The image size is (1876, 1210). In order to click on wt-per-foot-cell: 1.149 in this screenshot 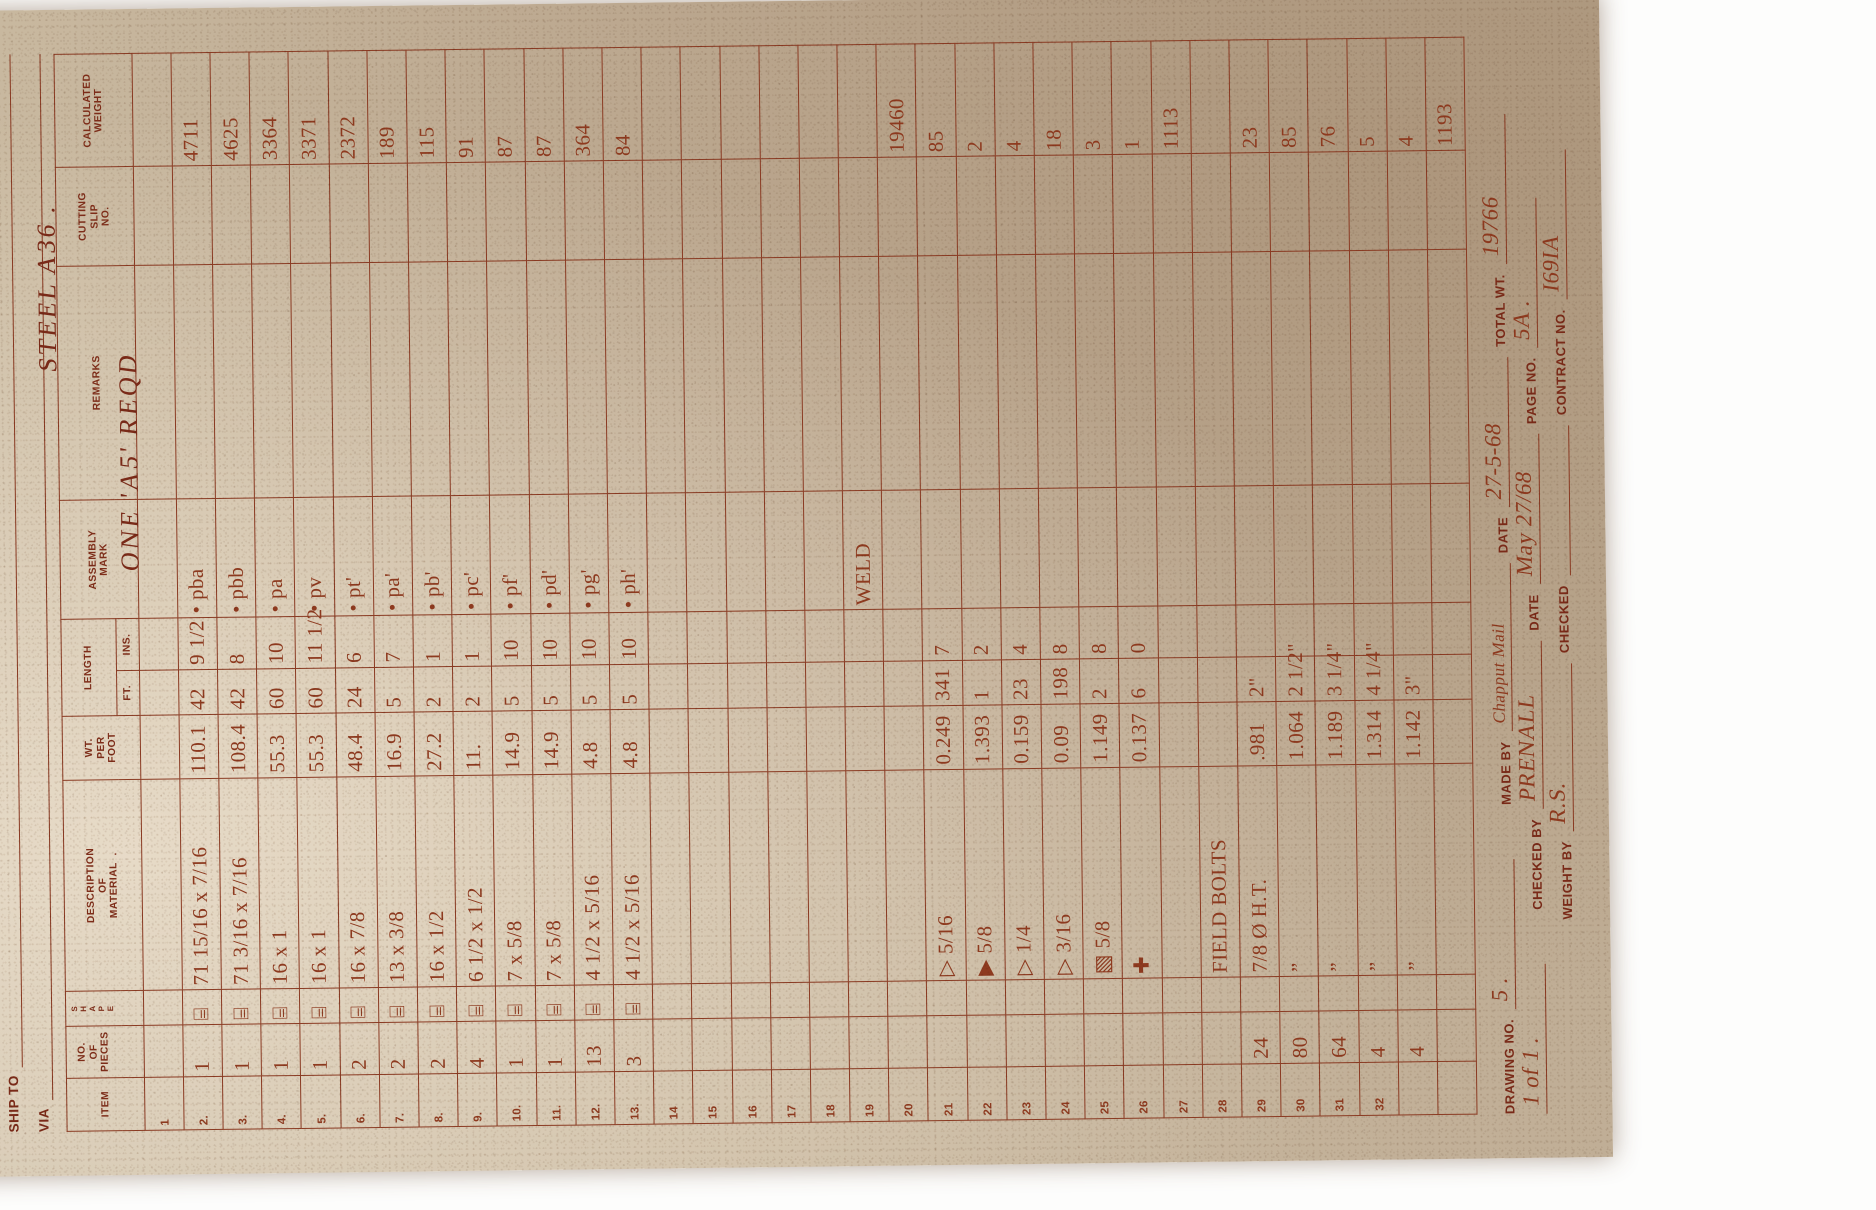, I will do `click(1100, 735)`.